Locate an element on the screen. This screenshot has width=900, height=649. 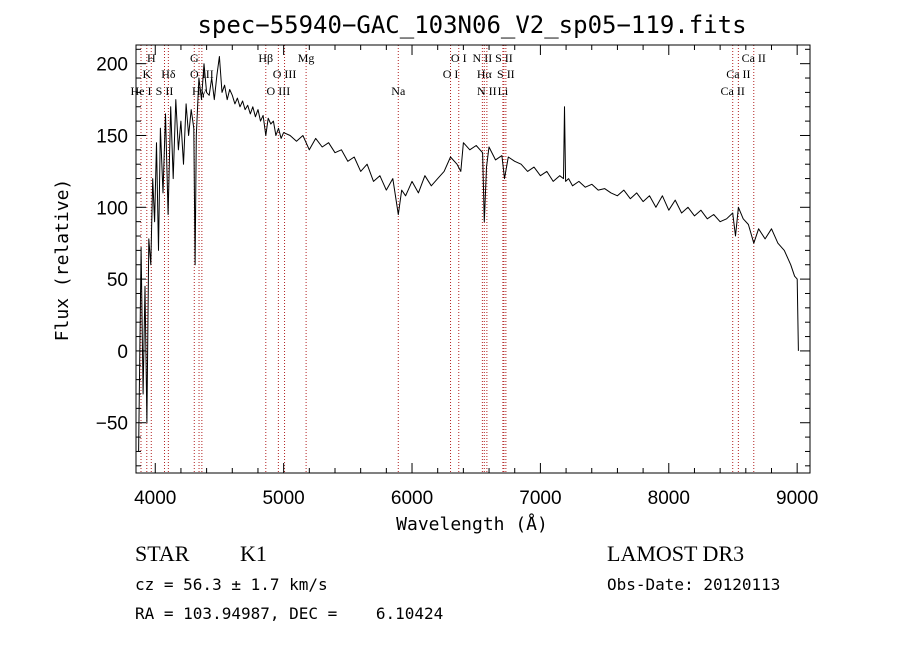
line-label-9: O III is located at coordinates (285, 74).